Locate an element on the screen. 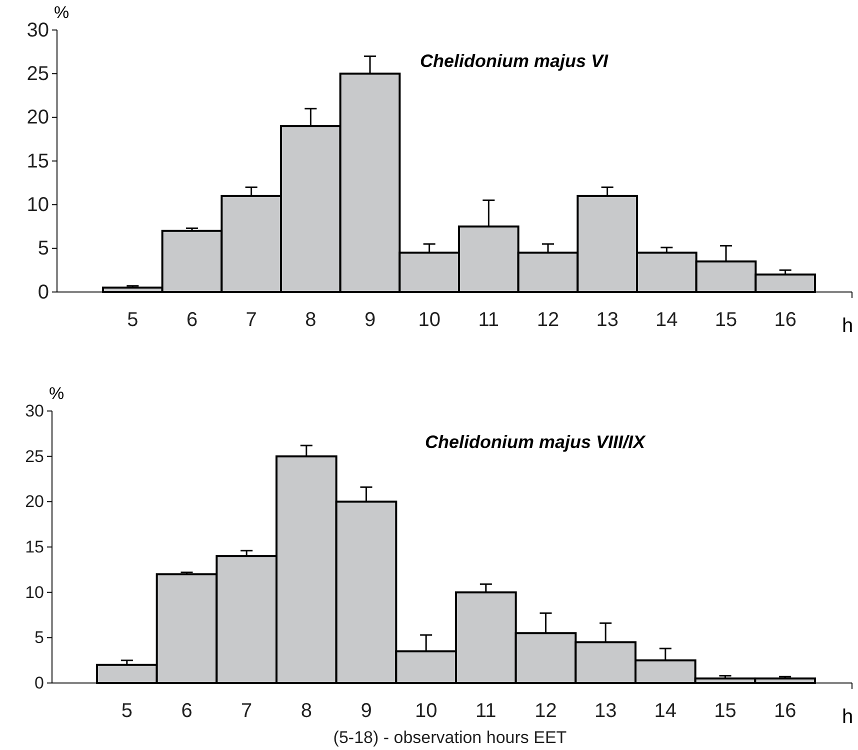 The image size is (858, 750). text: Chelidonium majus VIII/IX is located at coordinates (535, 442).